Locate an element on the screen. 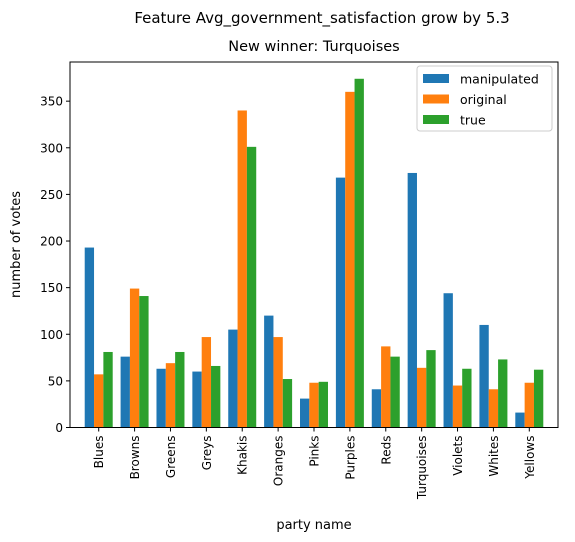 The width and height of the screenshot is (575, 542). bar-original-blues is located at coordinates (99, 401).